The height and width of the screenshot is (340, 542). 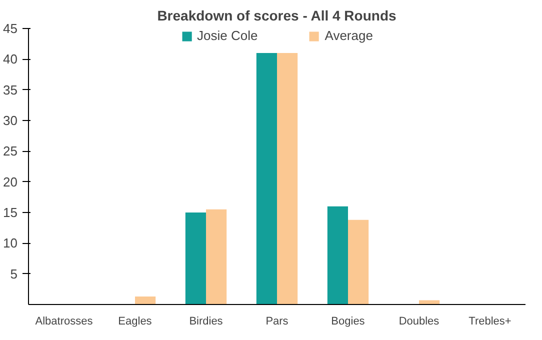 What do you see at coordinates (64, 322) in the screenshot?
I see `x-tick-label: Albatrosses` at bounding box center [64, 322].